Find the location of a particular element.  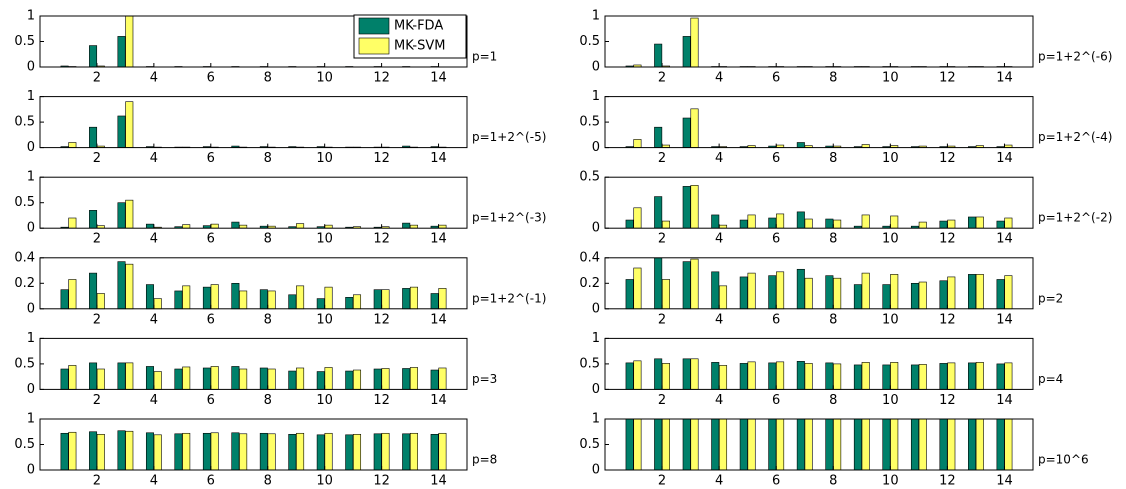

annotation: p=2 is located at coordinates (1050, 298).